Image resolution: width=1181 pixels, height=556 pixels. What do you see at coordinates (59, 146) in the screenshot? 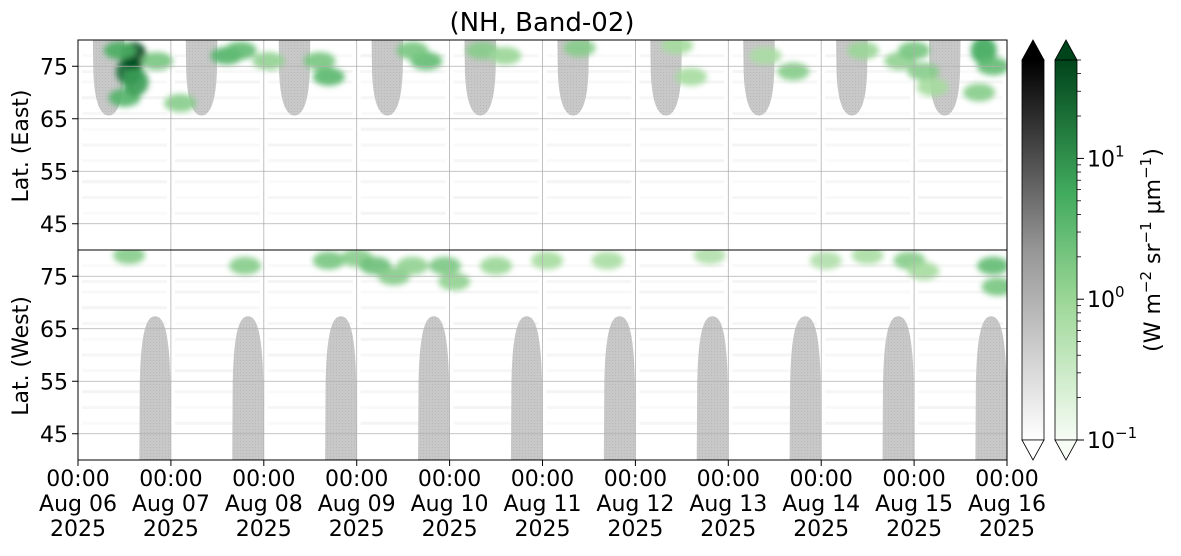
I see `east-y-axis: 45 55 65 75` at bounding box center [59, 146].